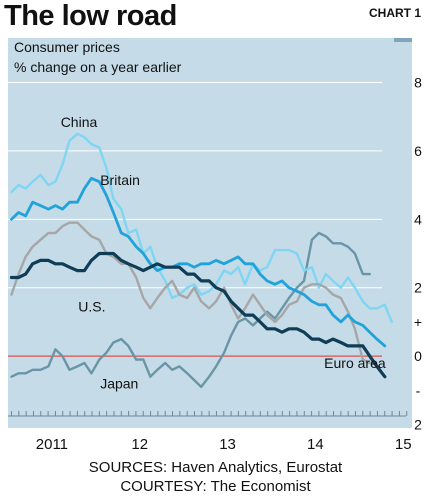 The image size is (431, 502). What do you see at coordinates (119, 384) in the screenshot?
I see `series-label-japan: Japan` at bounding box center [119, 384].